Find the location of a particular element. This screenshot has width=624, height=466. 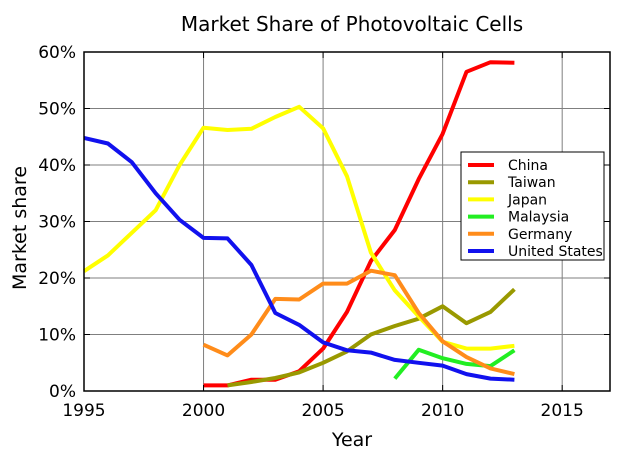

legend-label-united-states: United States is located at coordinates (555, 252).